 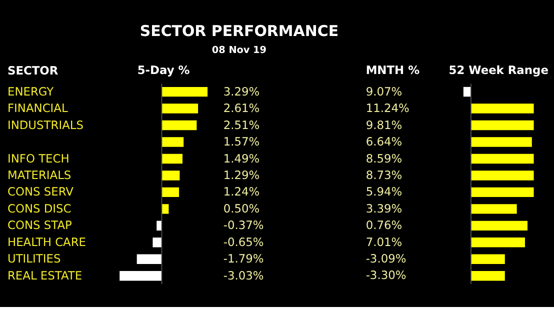 What do you see at coordinates (46, 241) in the screenshot?
I see `y-tick-label: HEALTH CARE` at bounding box center [46, 241].